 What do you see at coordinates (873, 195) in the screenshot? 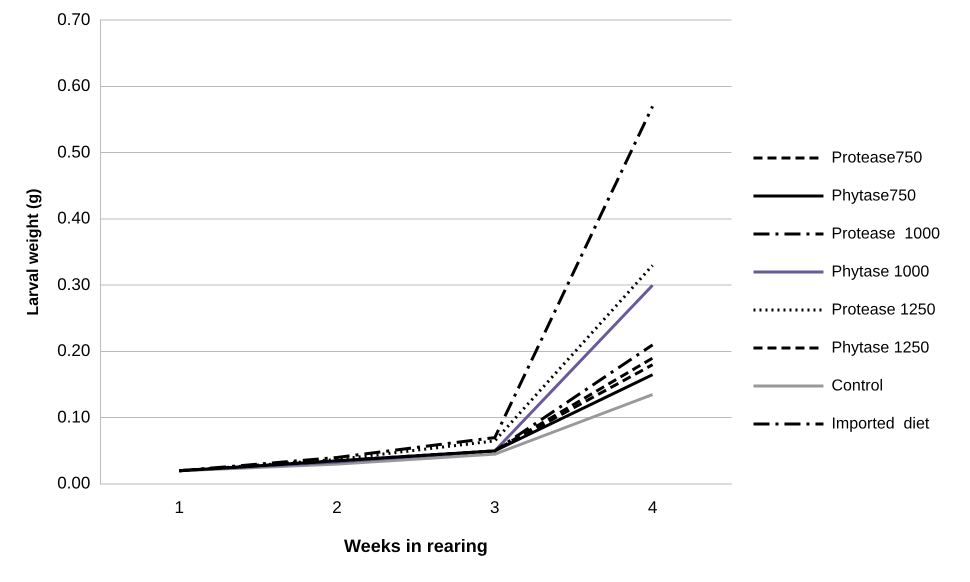
I see `legend-label: Phytase750` at bounding box center [873, 195].